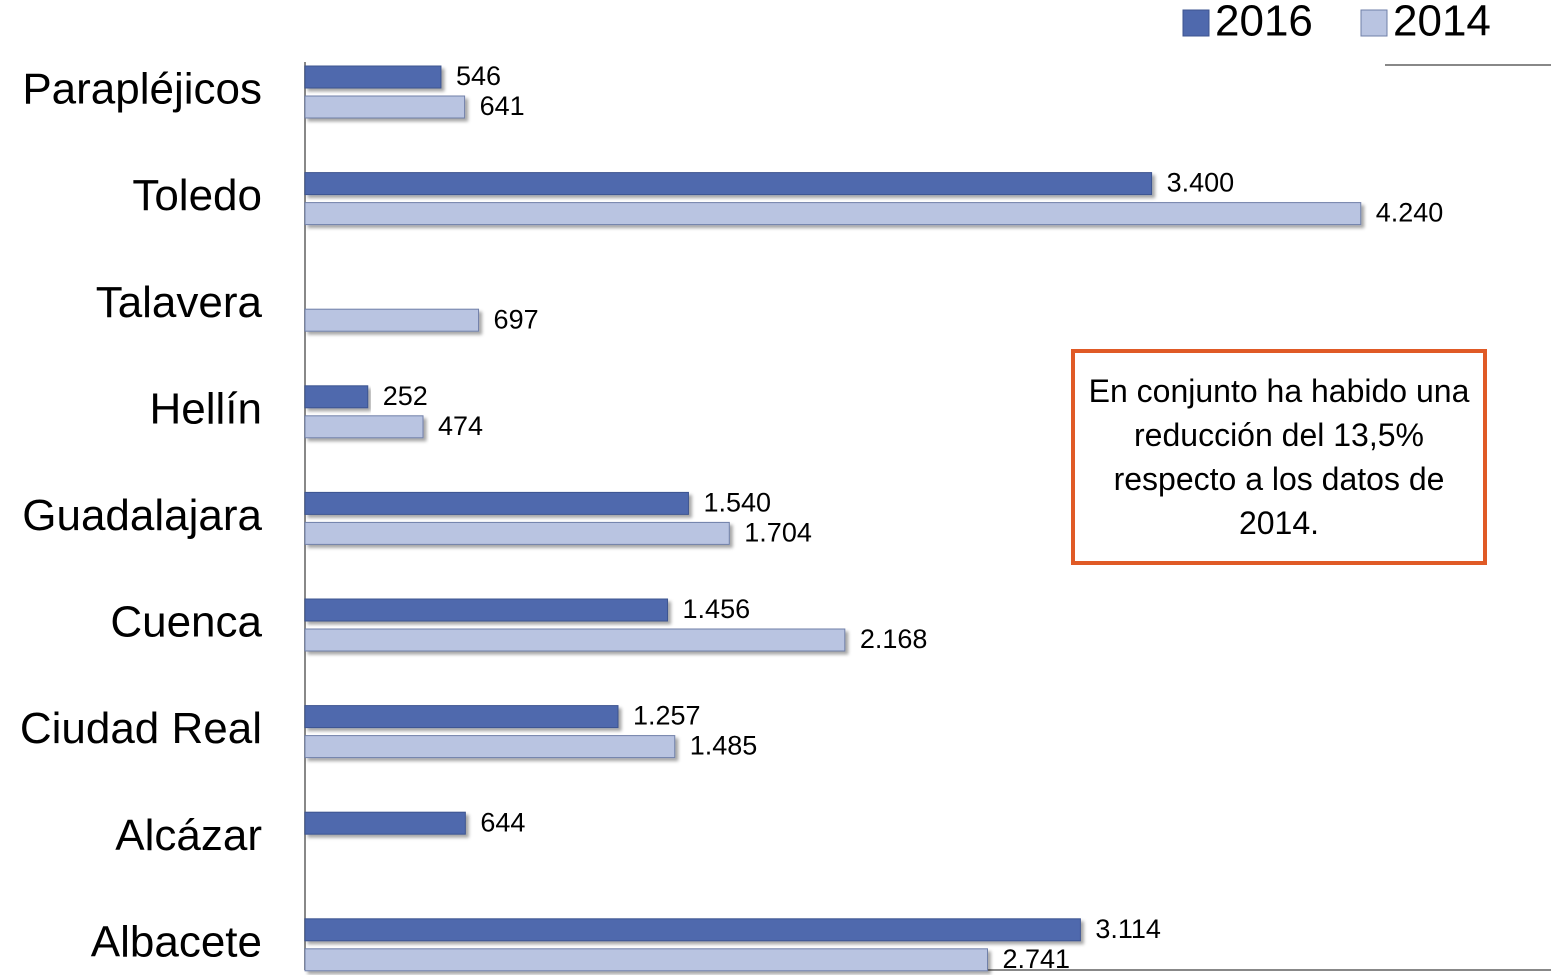  I want to click on data-label: 252, so click(405, 396).